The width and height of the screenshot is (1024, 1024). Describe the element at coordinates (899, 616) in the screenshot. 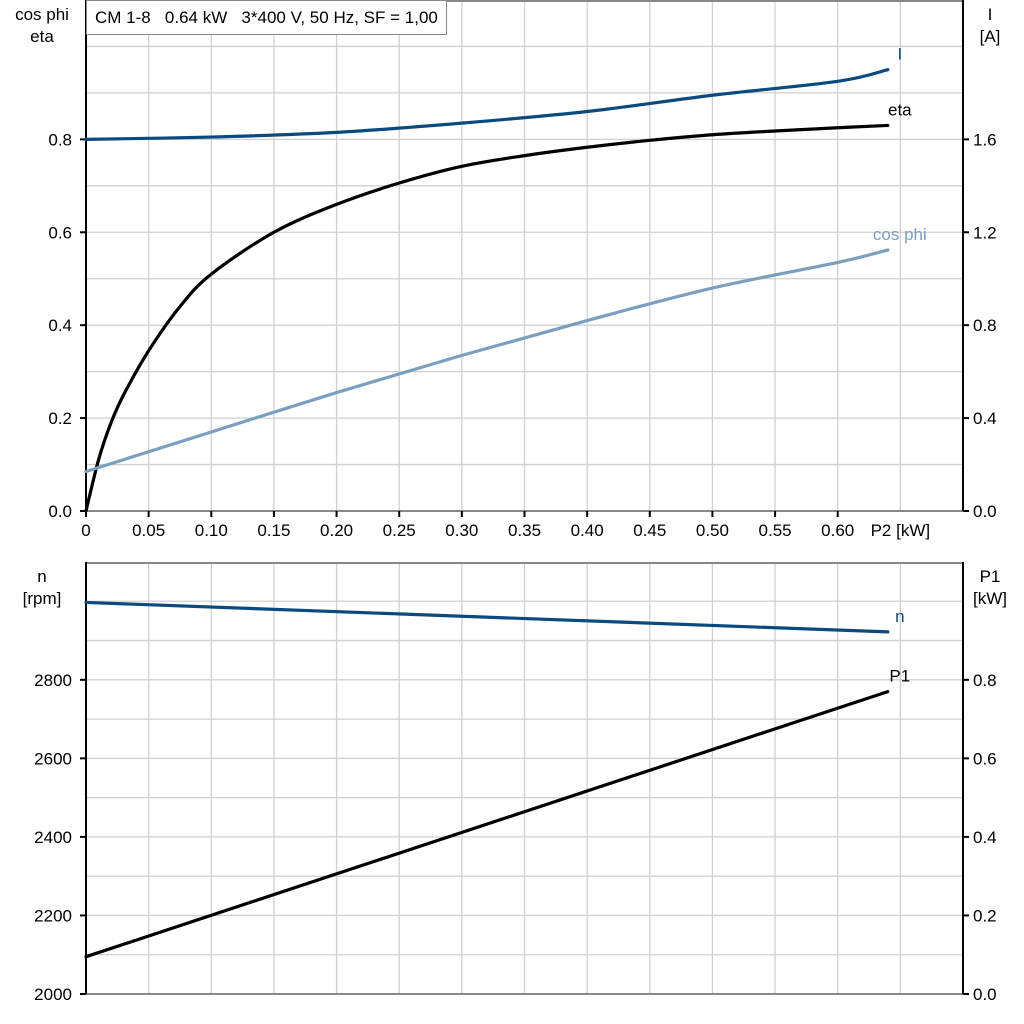

I see `series-label: n` at that location.